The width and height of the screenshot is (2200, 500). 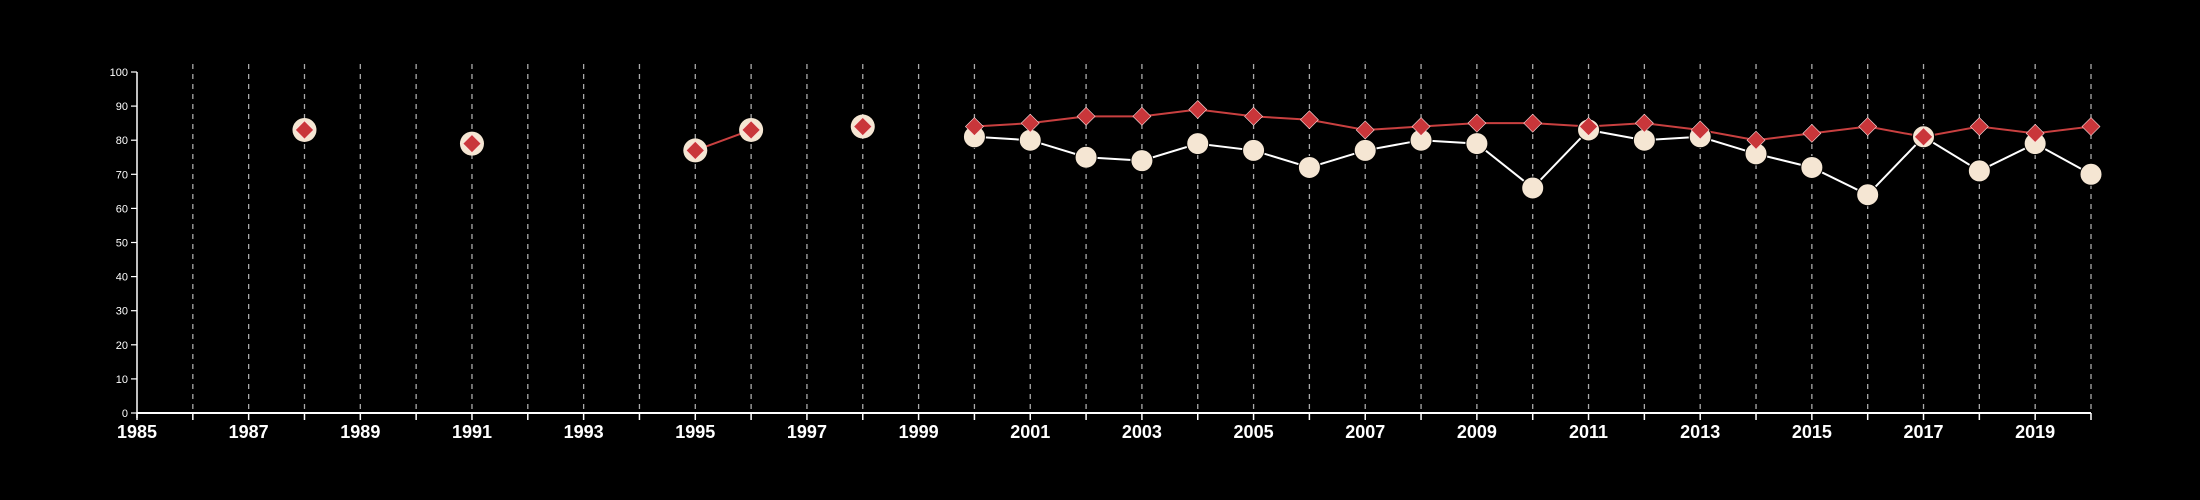 What do you see at coordinates (1254, 432) in the screenshot?
I see `x-tick-label: 2005` at bounding box center [1254, 432].